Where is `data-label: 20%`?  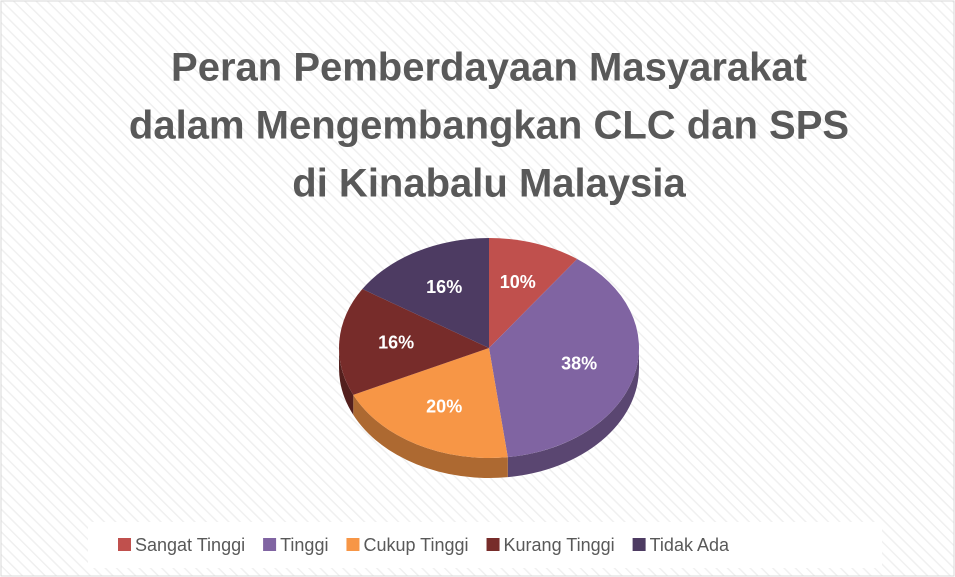
data-label: 20% is located at coordinates (444, 407).